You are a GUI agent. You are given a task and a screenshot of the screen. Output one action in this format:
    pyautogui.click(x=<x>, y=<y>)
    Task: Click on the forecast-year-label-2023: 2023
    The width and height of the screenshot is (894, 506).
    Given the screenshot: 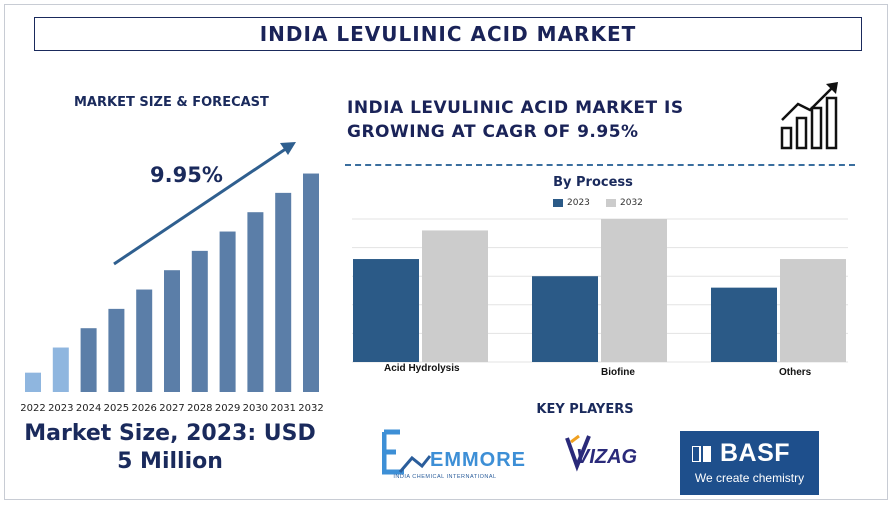 What is the action you would take?
    pyautogui.click(x=60, y=408)
    